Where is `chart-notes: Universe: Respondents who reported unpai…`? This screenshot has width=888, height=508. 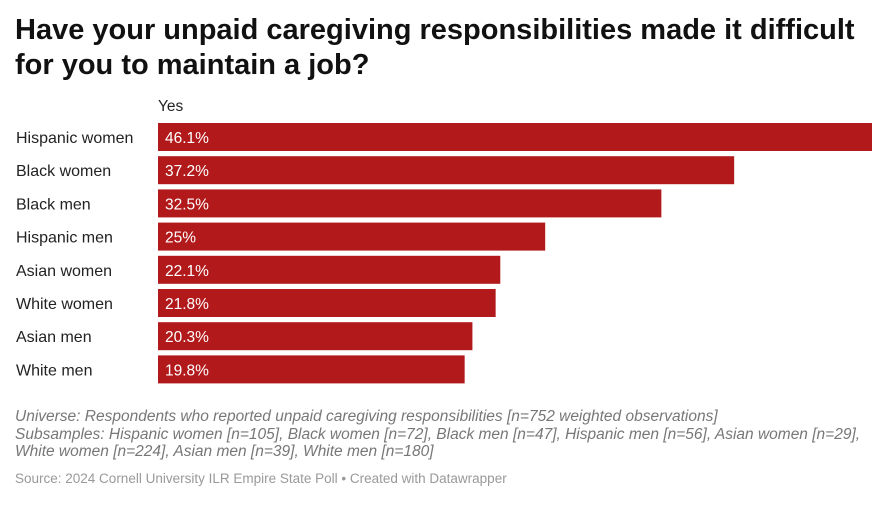 chart-notes: Universe: Respondents who reported unpai… is located at coordinates (447, 434).